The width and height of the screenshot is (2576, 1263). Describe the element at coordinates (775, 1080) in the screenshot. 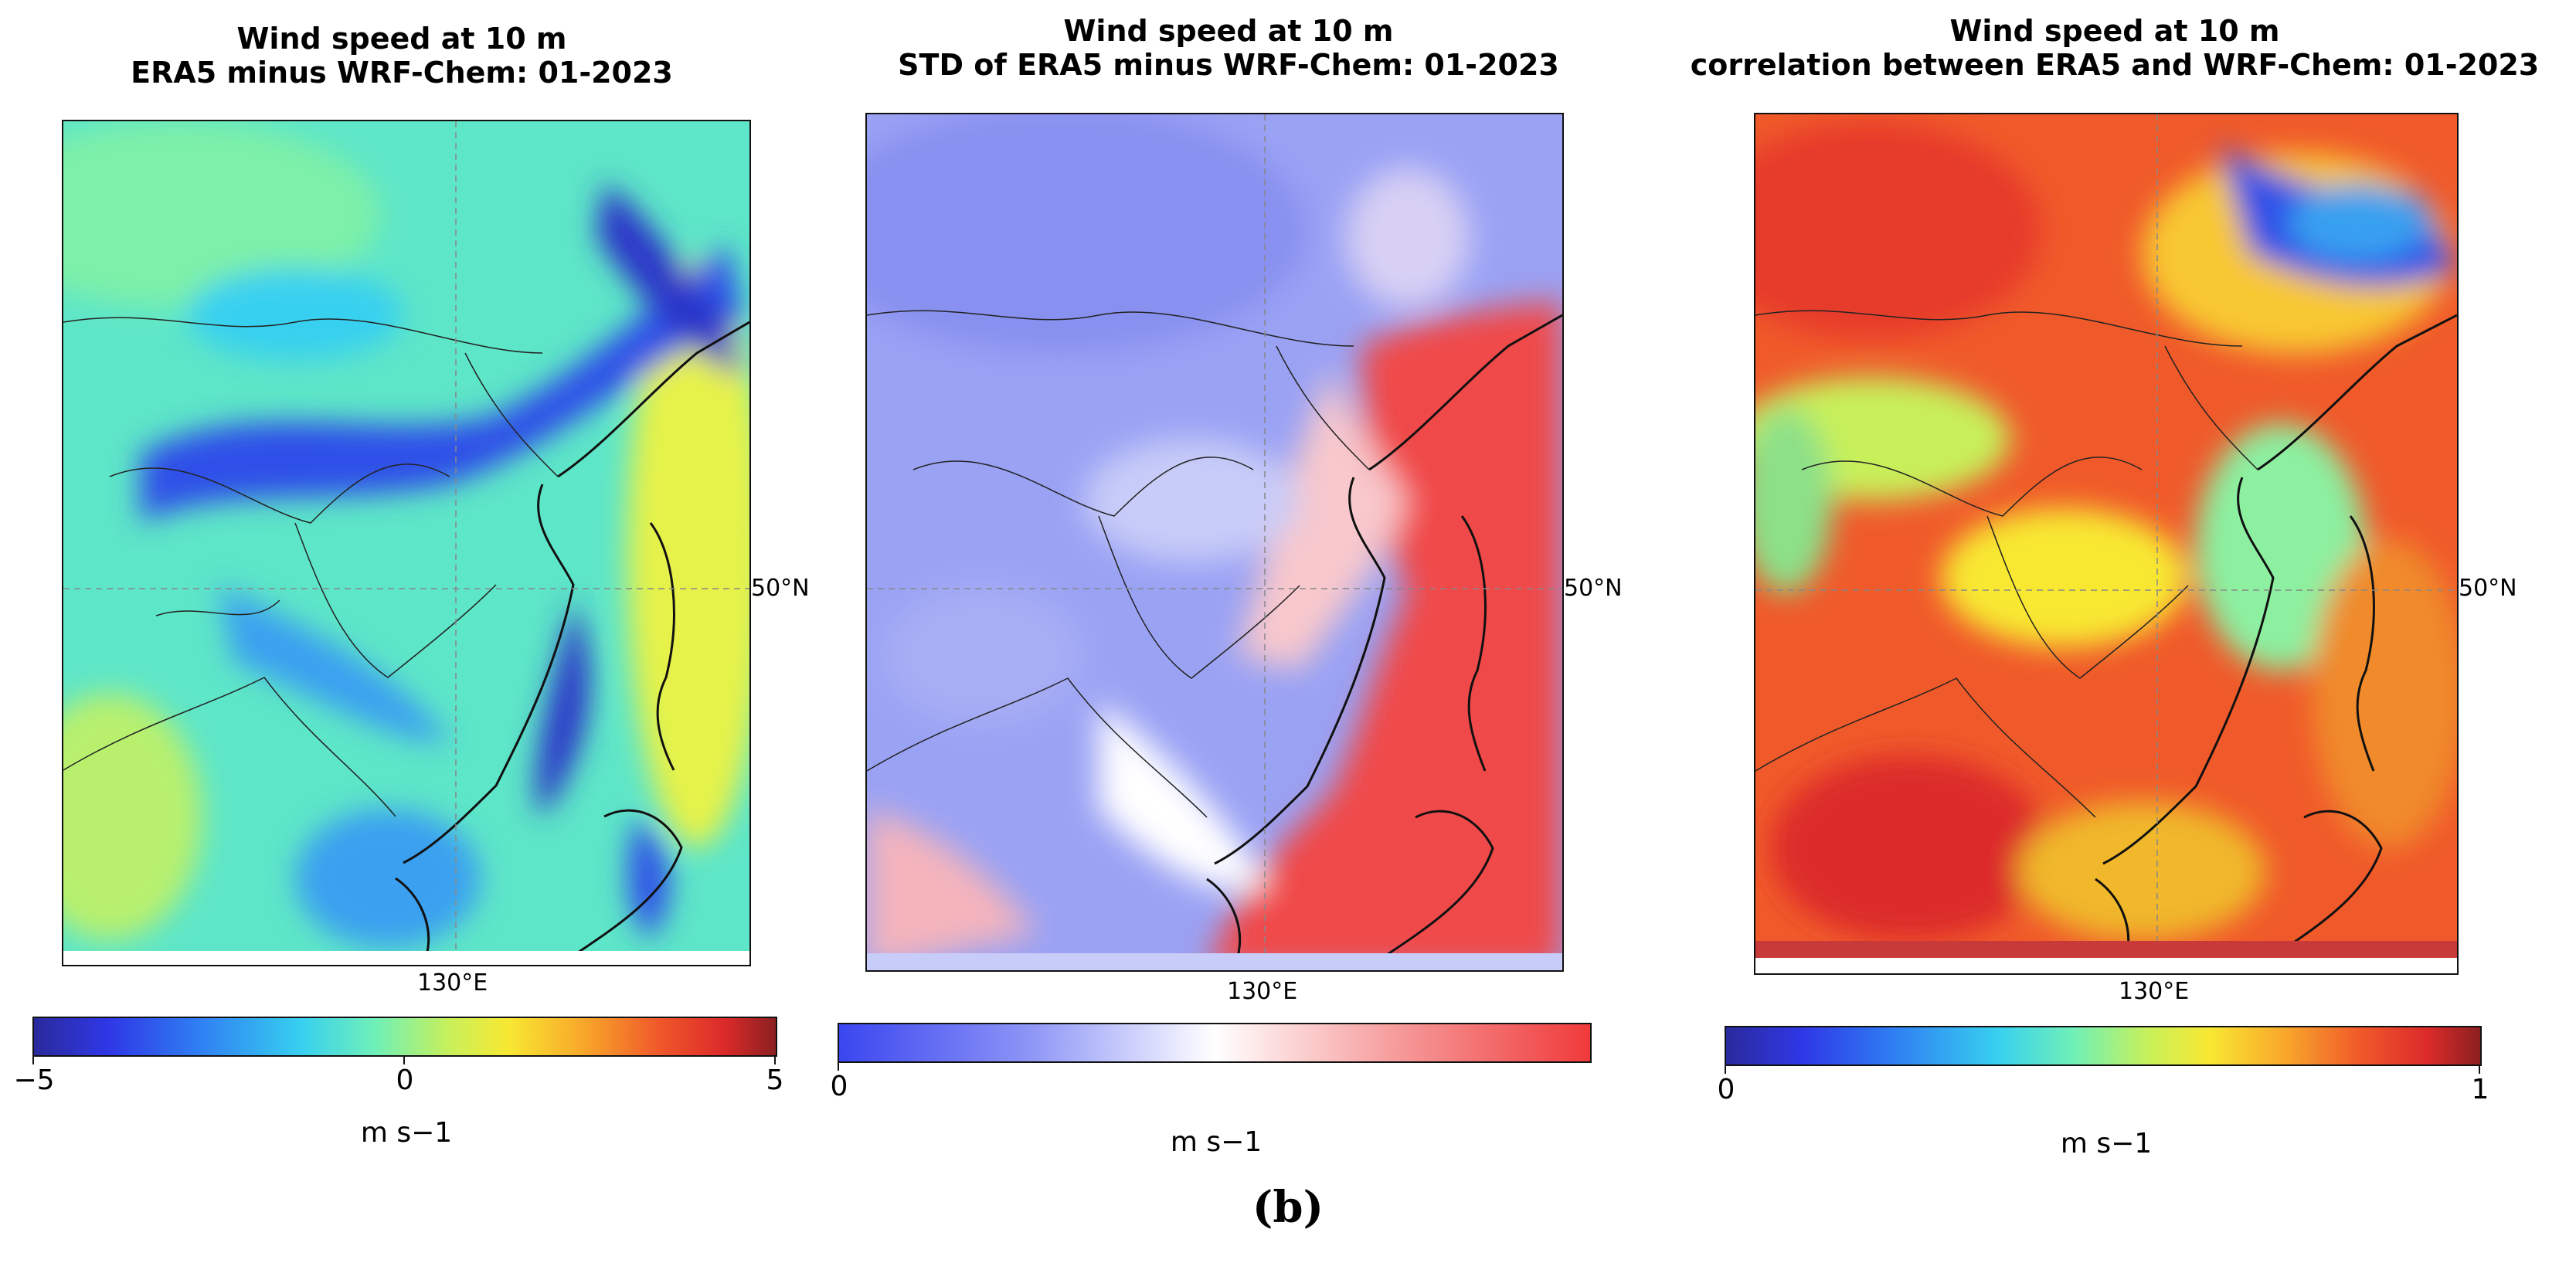

I see `colorbar-tick-max: 5` at that location.